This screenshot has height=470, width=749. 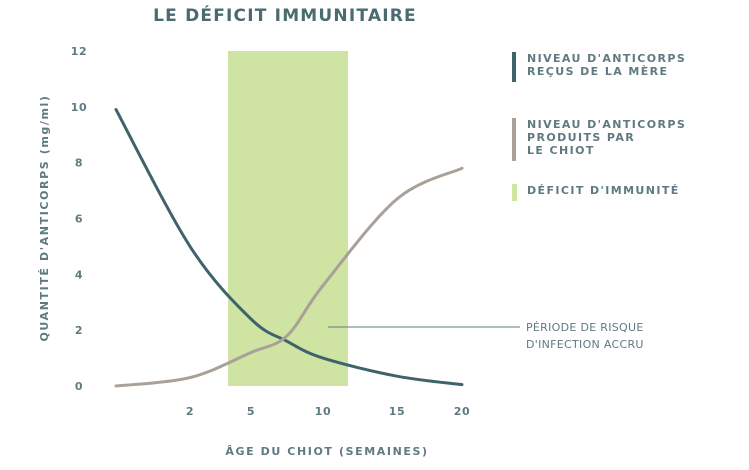 I want to click on legend-label: DÉFICIT D'IMMUNITÉ, so click(x=603, y=190).